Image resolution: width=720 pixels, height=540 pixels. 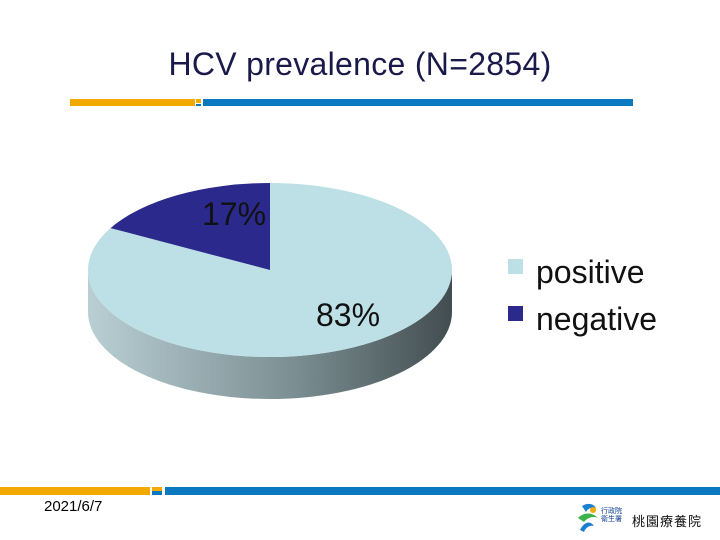 What do you see at coordinates (515, 313) in the screenshot?
I see `legend-swatch-negative` at bounding box center [515, 313].